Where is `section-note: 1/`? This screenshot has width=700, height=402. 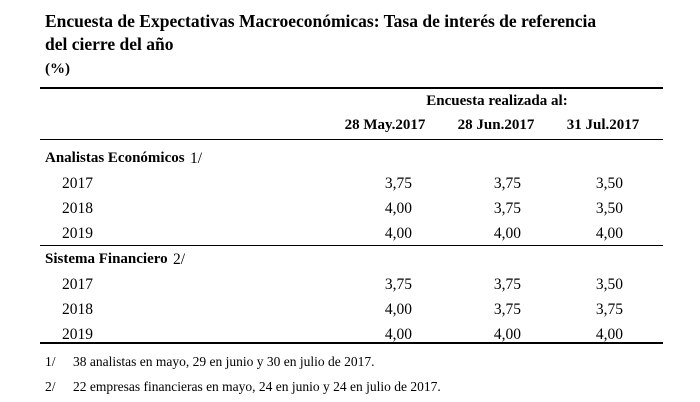 section-note: 1/ is located at coordinates (196, 158).